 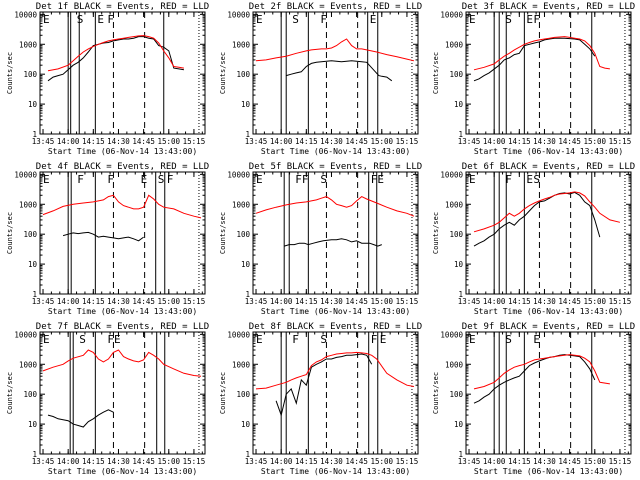 What do you see at coordinates (301, 179) in the screenshot?
I see `phase-marker-label: FF` at bounding box center [301, 179].